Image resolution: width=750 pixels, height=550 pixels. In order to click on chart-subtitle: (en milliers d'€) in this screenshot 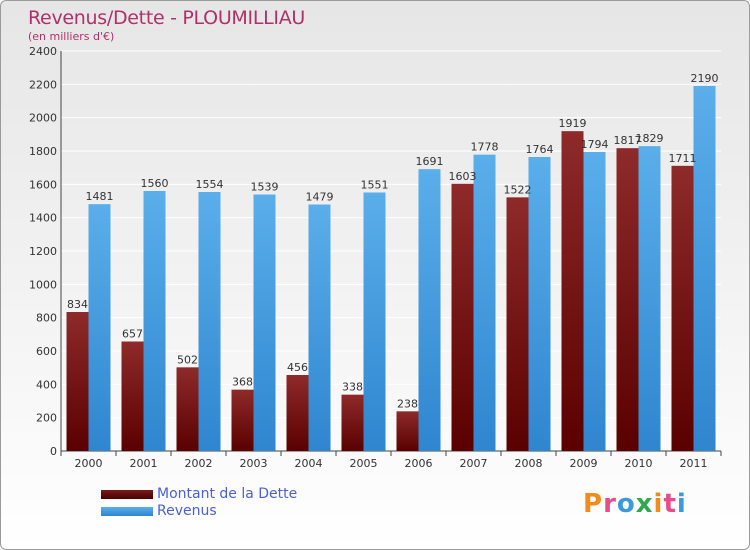, I will do `click(71, 36)`.